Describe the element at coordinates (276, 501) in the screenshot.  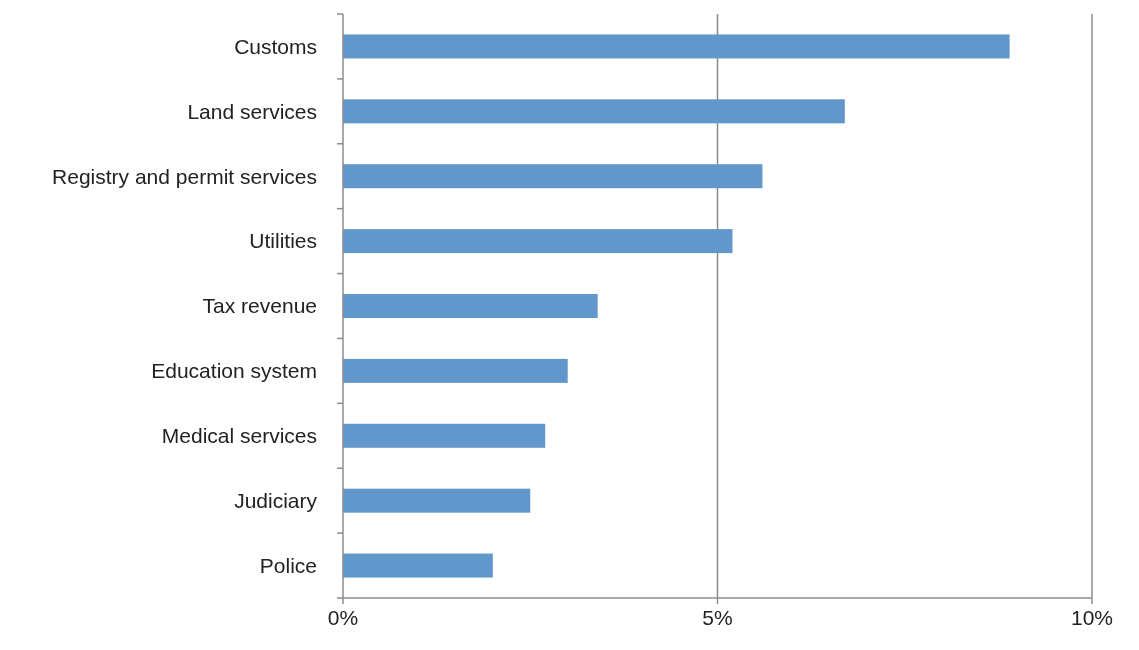
I see `y-tick-label: Judiciary` at that location.